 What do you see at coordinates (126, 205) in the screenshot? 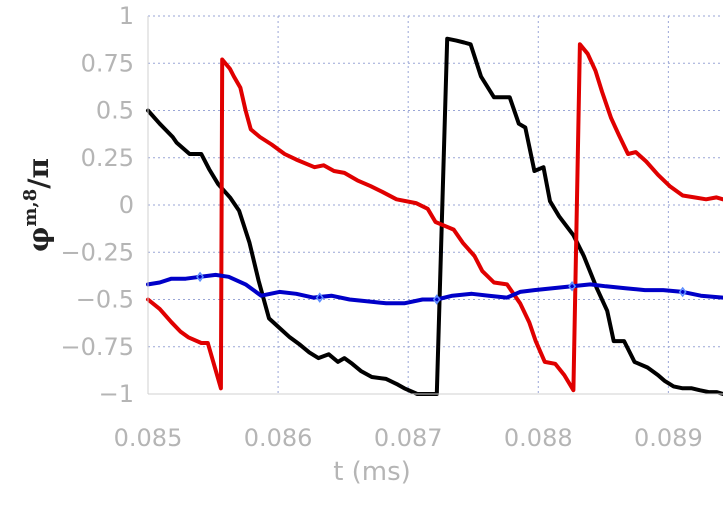
I see `y-tick-label: 0` at bounding box center [126, 205].